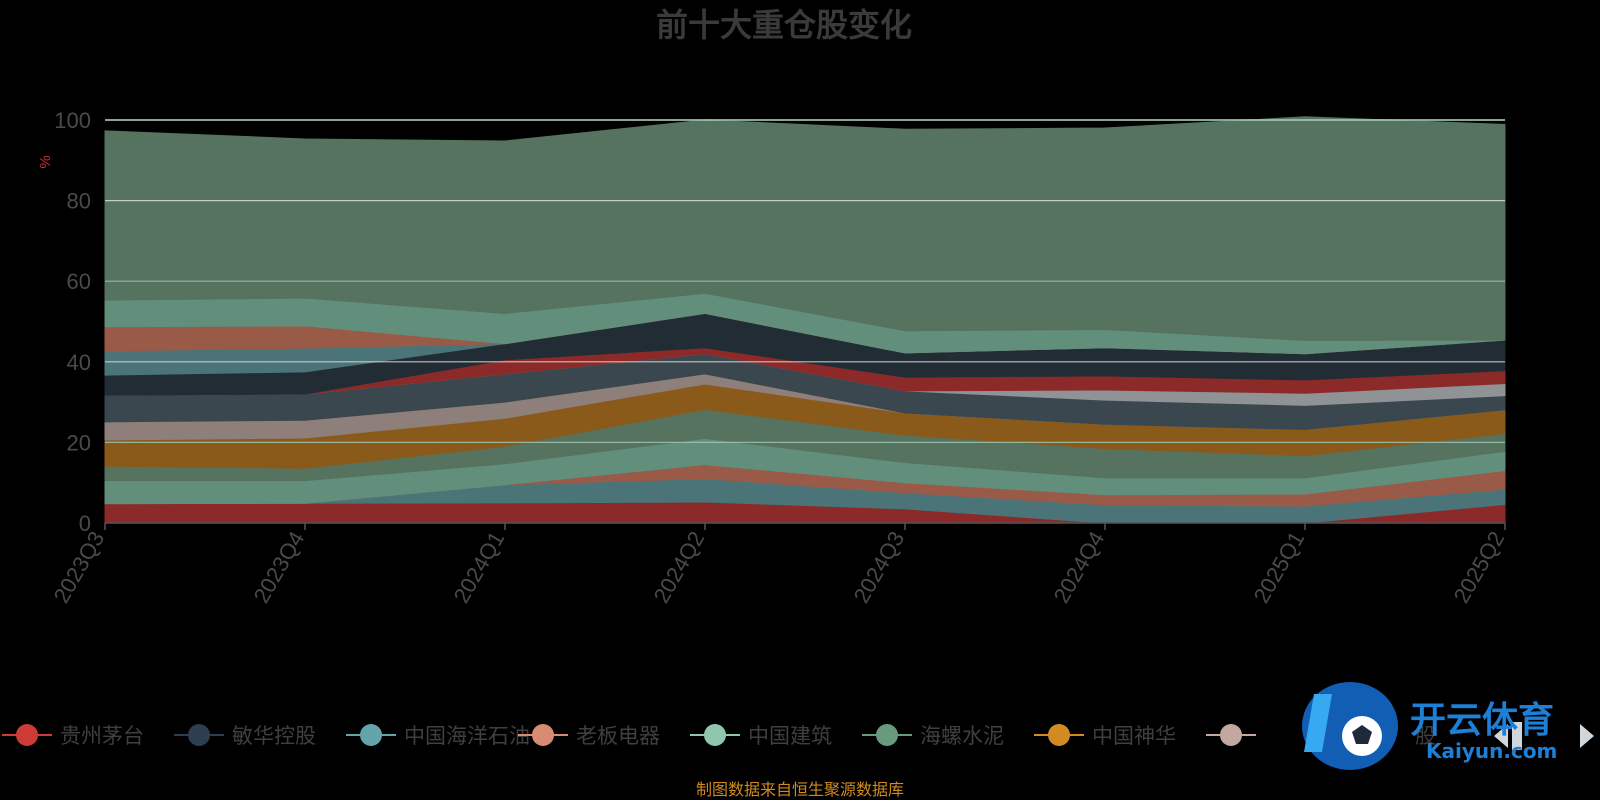  I want to click on legend-item: 中国建筑, so click(761, 736).